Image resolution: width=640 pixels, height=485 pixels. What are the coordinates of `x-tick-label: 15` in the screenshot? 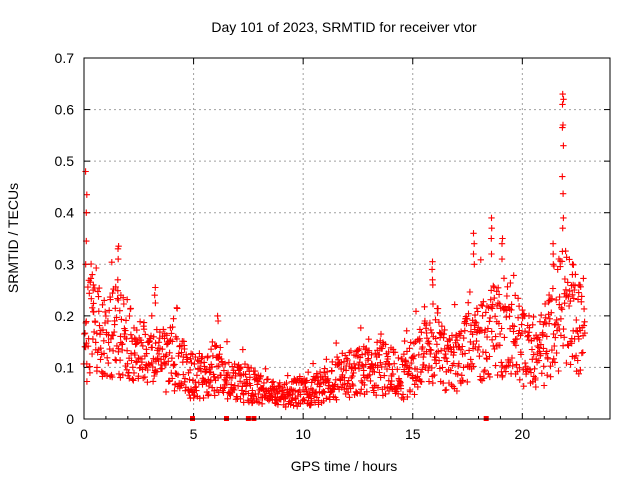 It's located at (413, 434).